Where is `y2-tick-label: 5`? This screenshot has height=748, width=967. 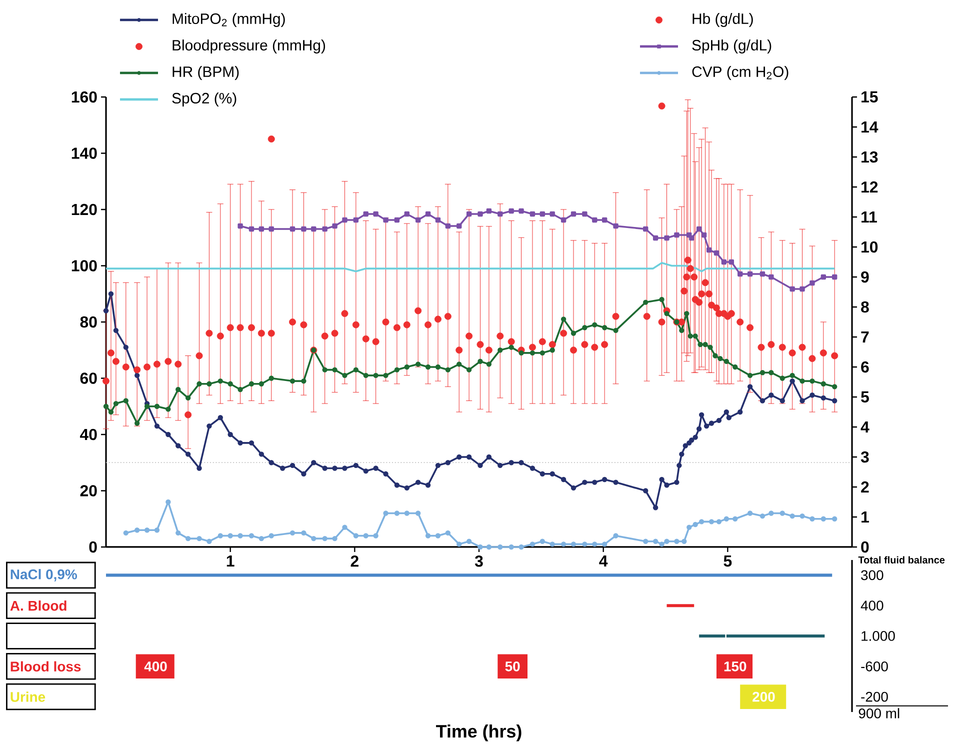
y2-tick-label: 5 is located at coordinates (865, 397).